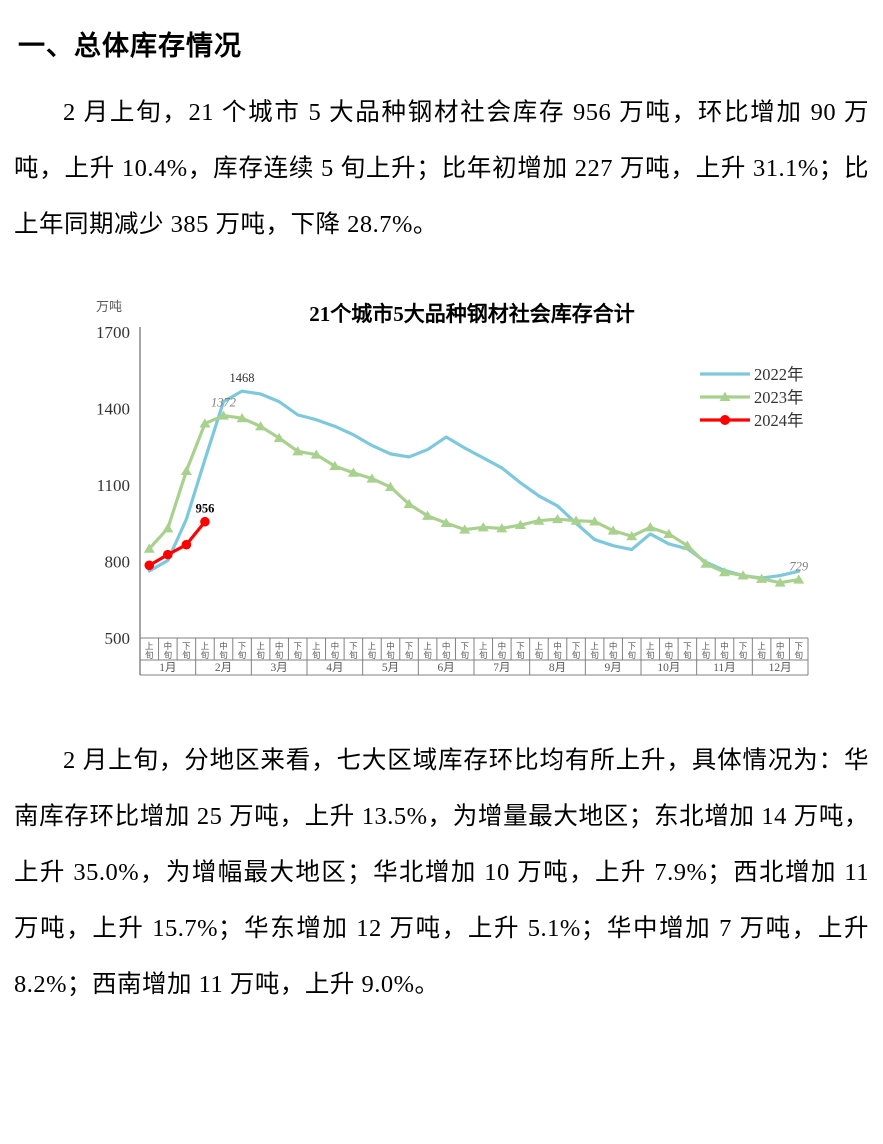 The width and height of the screenshot is (883, 1144). Describe the element at coordinates (799, 567) in the screenshot. I see `data-label-729: 729` at that location.